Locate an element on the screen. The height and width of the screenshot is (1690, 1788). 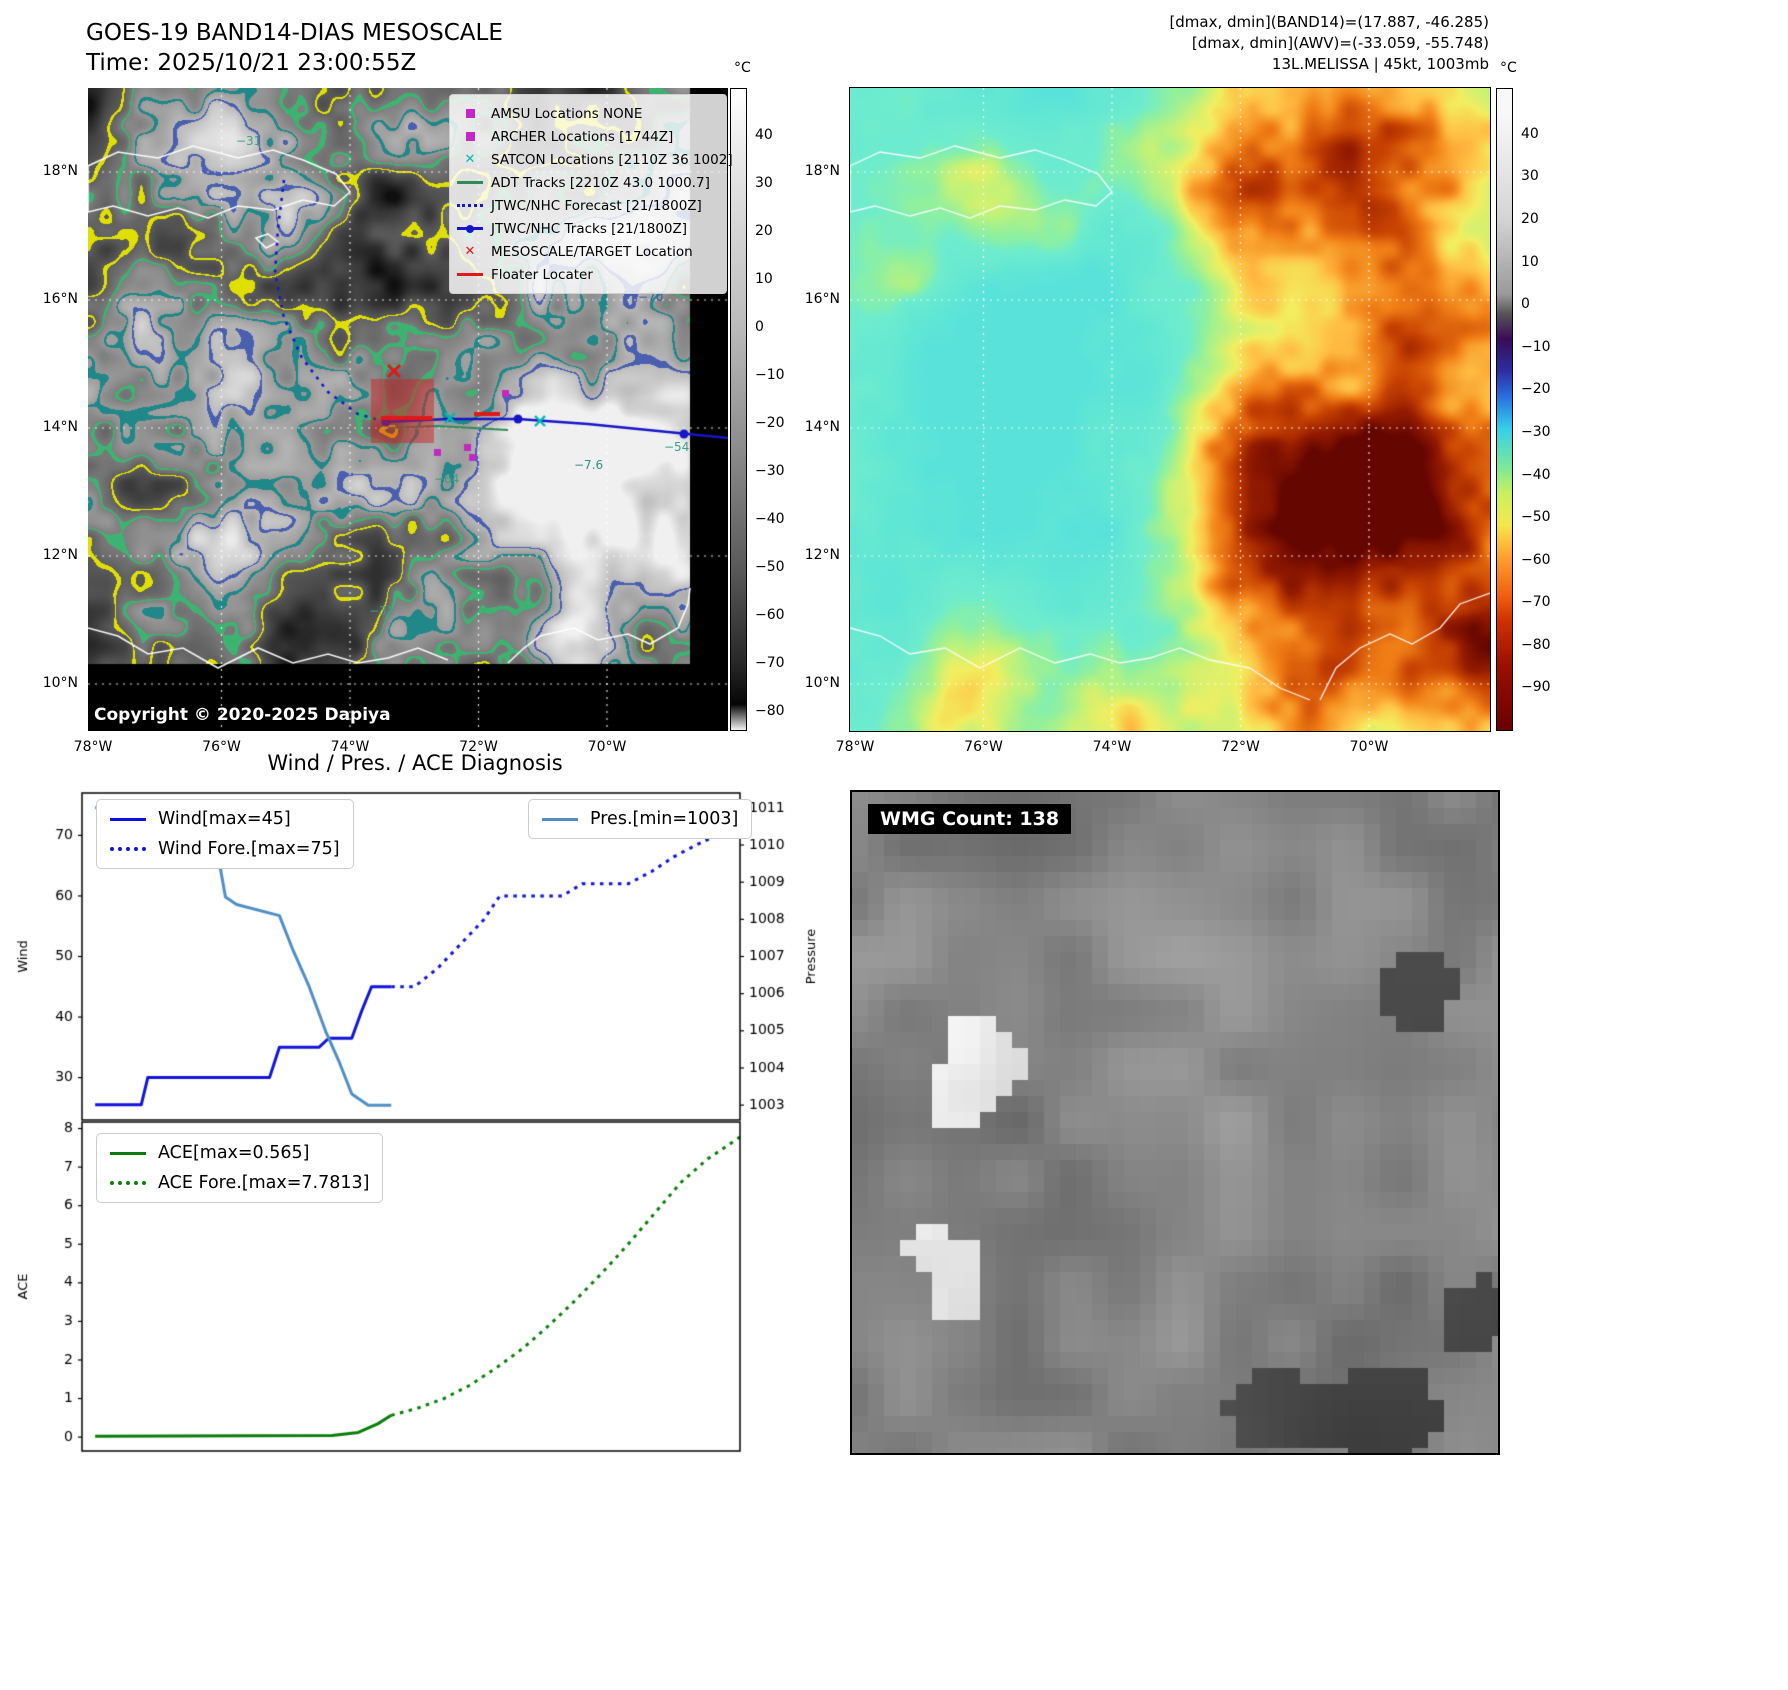
band14-lat-axis: 18°N 16°N 14°N 12°N 10°N is located at coordinates (53, 409).